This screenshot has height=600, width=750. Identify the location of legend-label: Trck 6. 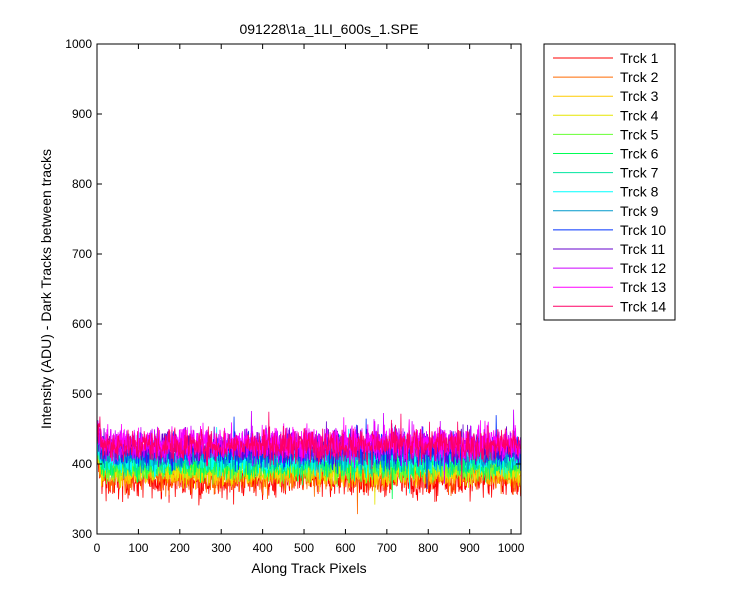
(639, 154).